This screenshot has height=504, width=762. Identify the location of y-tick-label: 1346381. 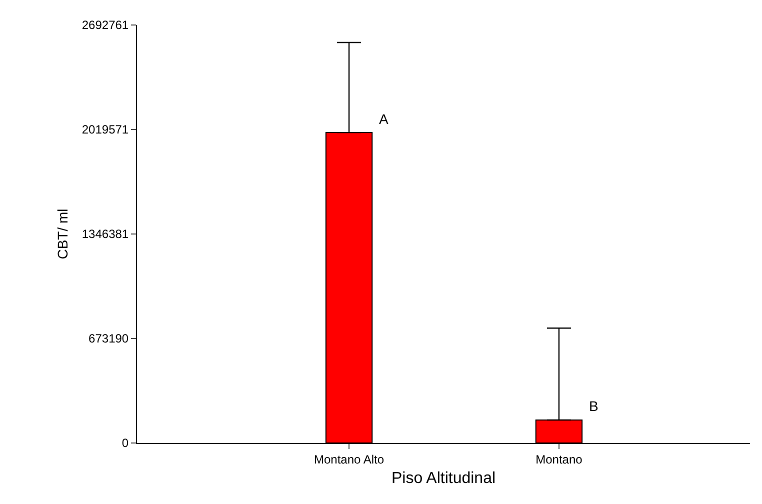
(105, 234).